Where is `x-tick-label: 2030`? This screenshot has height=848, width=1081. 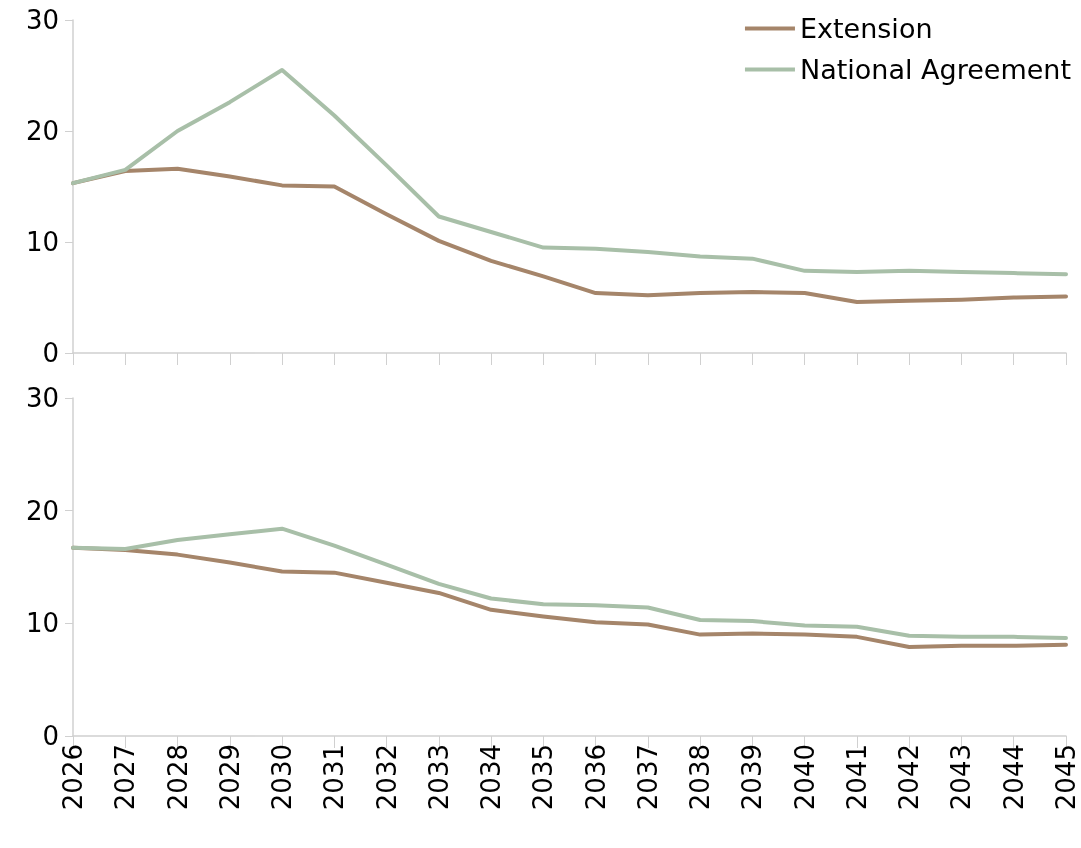 x-tick-label: 2030 is located at coordinates (282, 777).